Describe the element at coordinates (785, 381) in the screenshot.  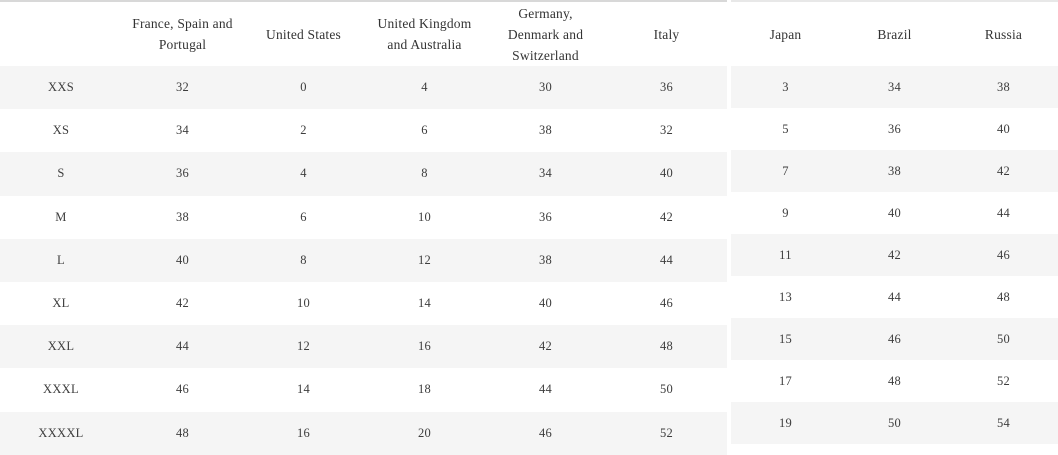
I see `value-cell: 17` at that location.